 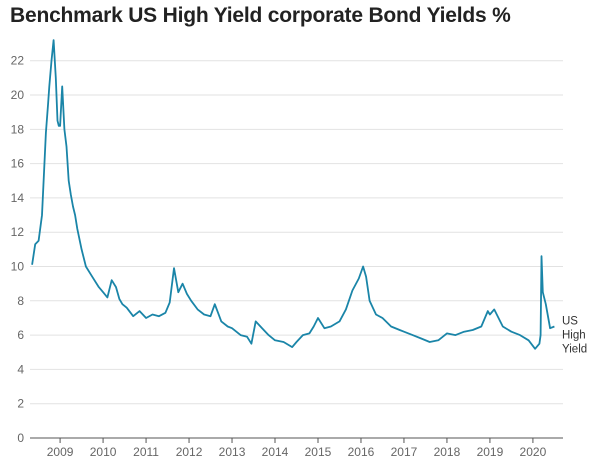 What do you see at coordinates (404, 452) in the screenshot?
I see `x-tick-label: 2017` at bounding box center [404, 452].